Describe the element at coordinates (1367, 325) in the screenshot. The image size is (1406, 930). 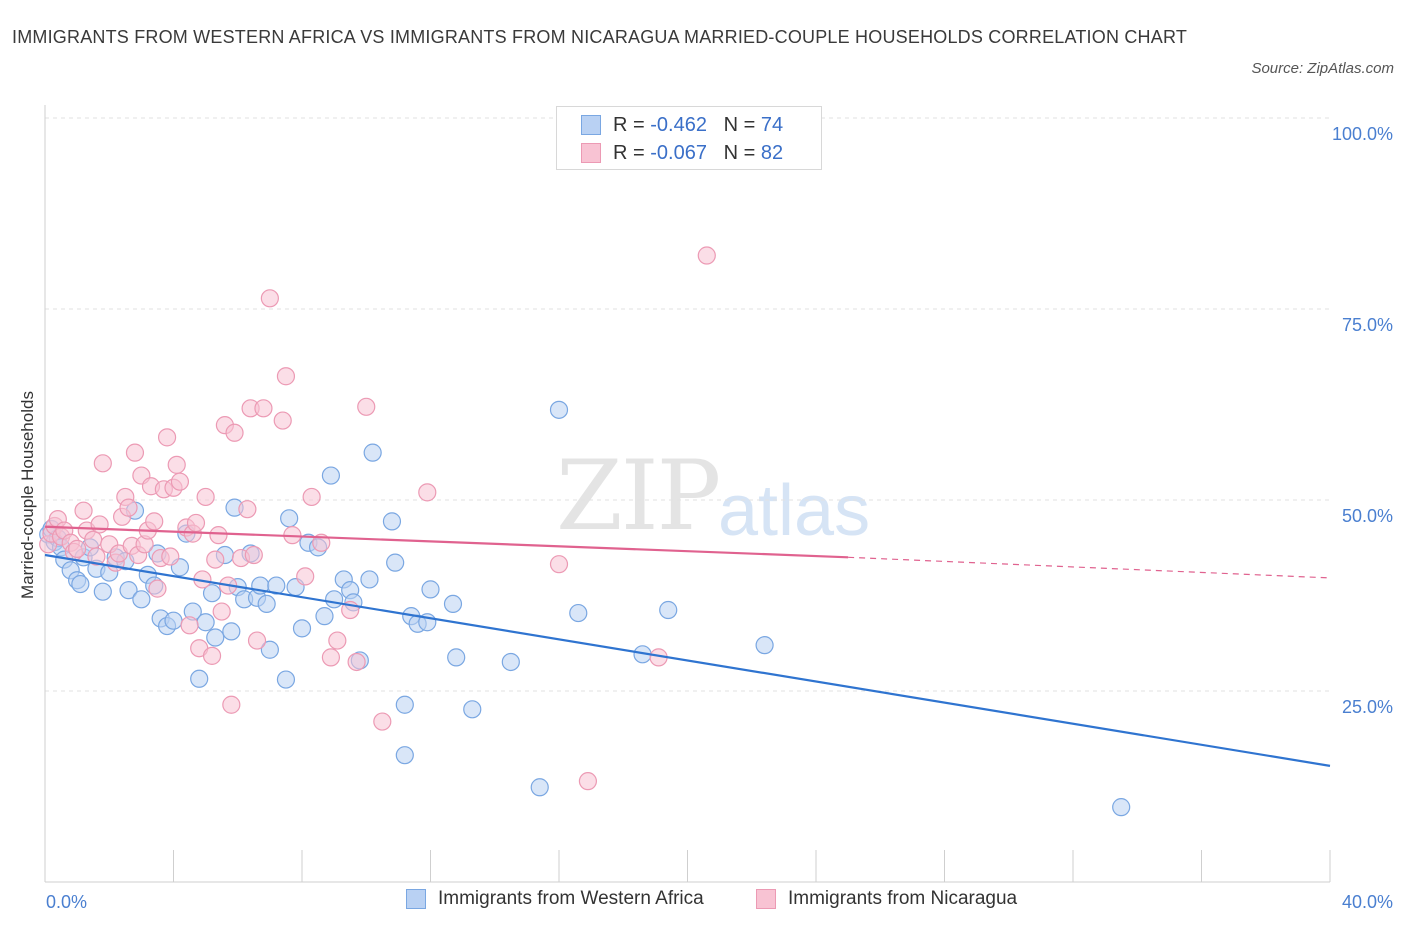
I see `y-tick-label: 75.0%` at that location.